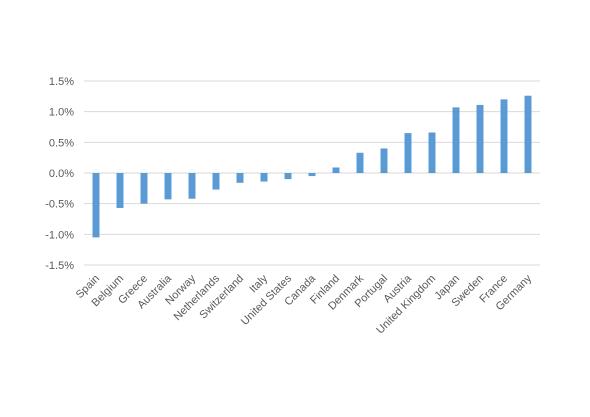 This screenshot has height=417, width=590. Describe the element at coordinates (59, 266) in the screenshot. I see `y-tick-label: -1.5%` at that location.